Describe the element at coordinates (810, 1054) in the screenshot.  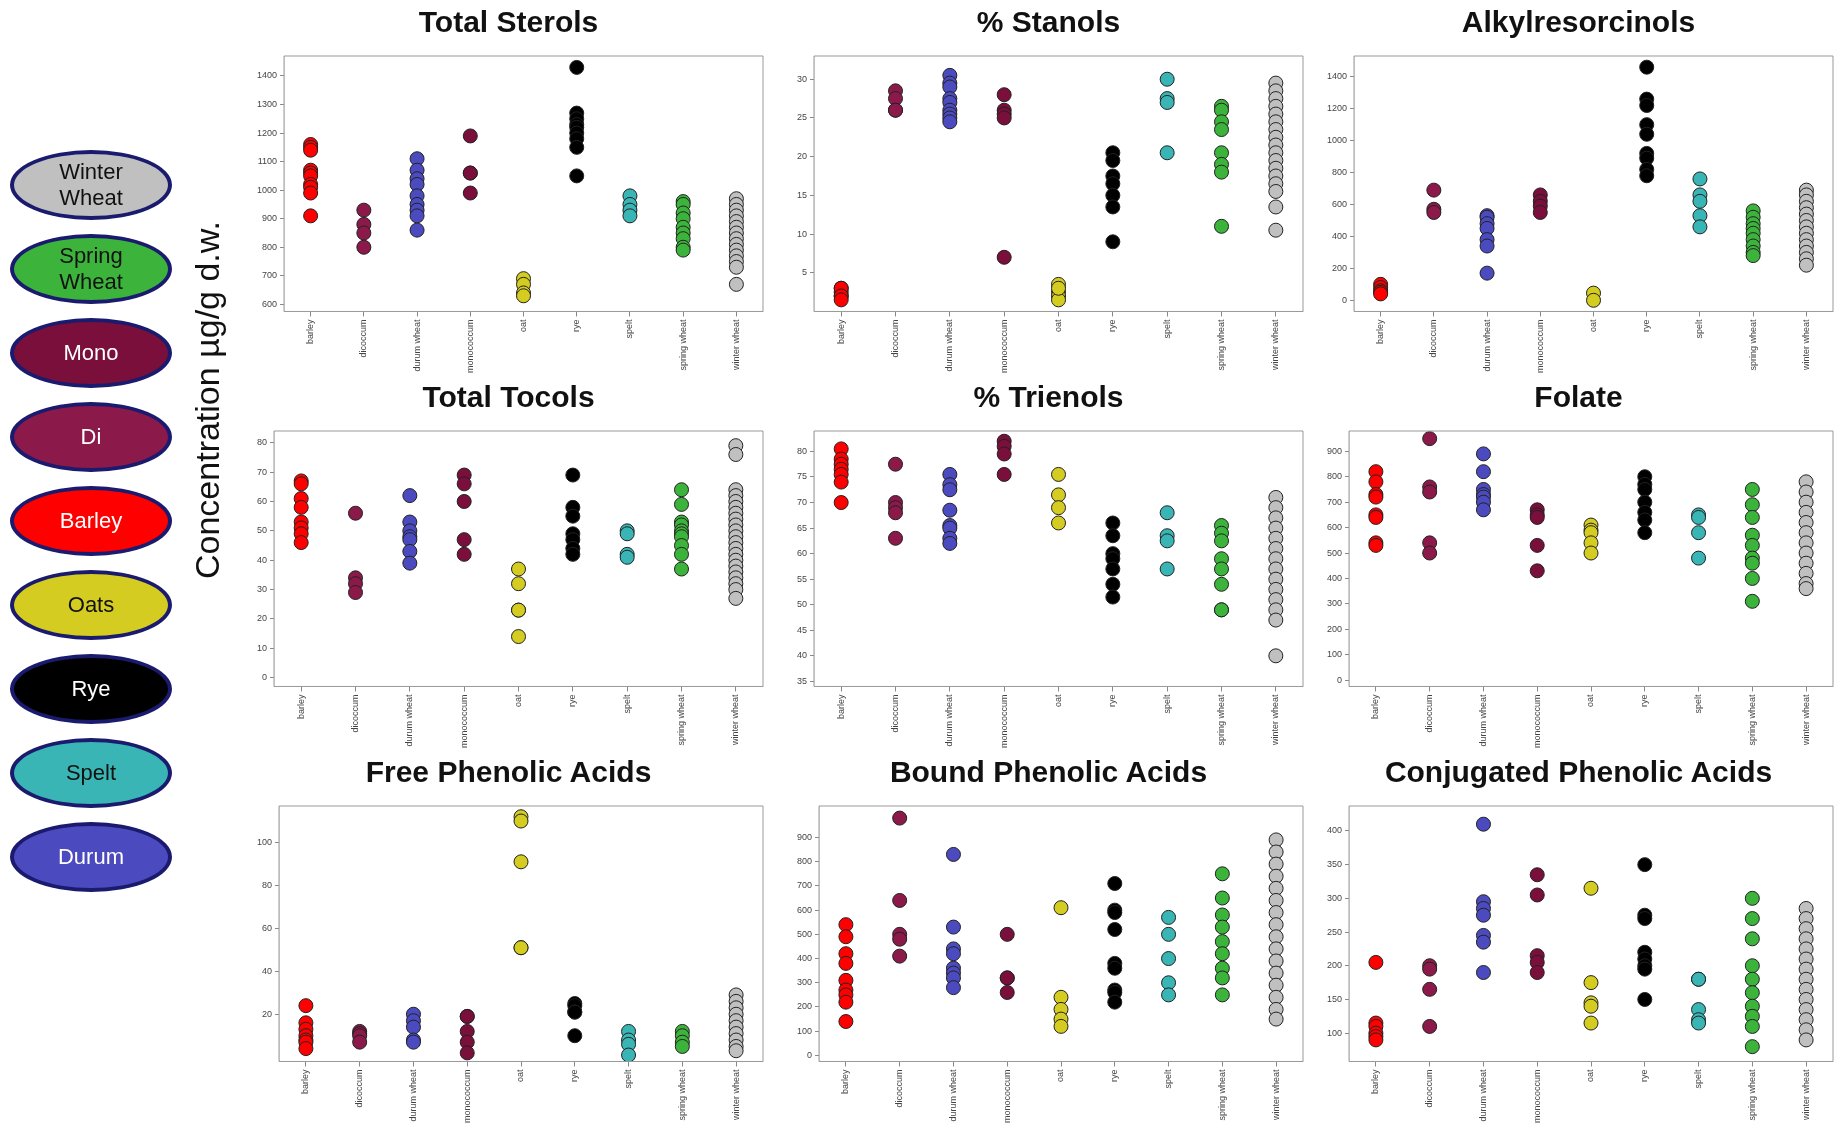
I see `y-tick-label: 0` at that location.